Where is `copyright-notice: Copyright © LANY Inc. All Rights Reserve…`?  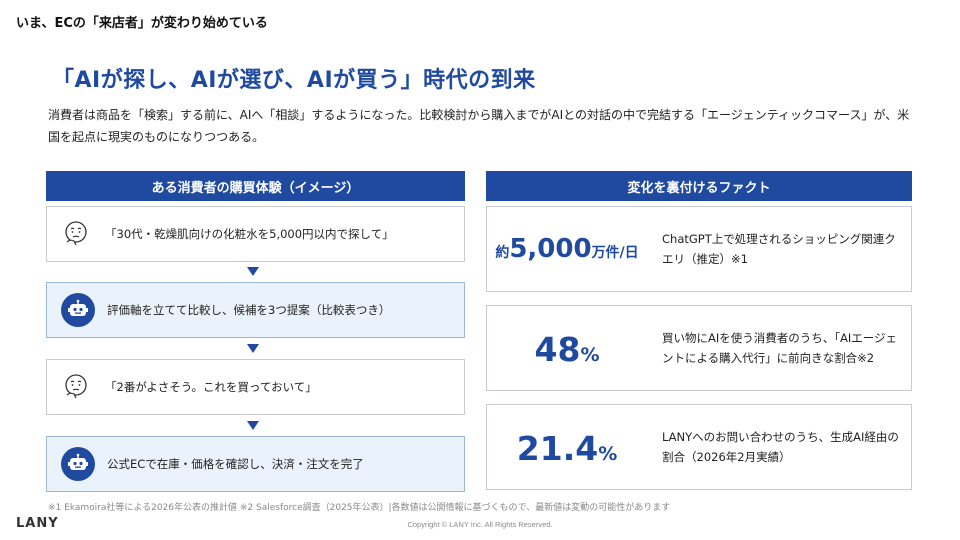
copyright-notice: Copyright © LANY Inc. All Rights Reserve… is located at coordinates (480, 524).